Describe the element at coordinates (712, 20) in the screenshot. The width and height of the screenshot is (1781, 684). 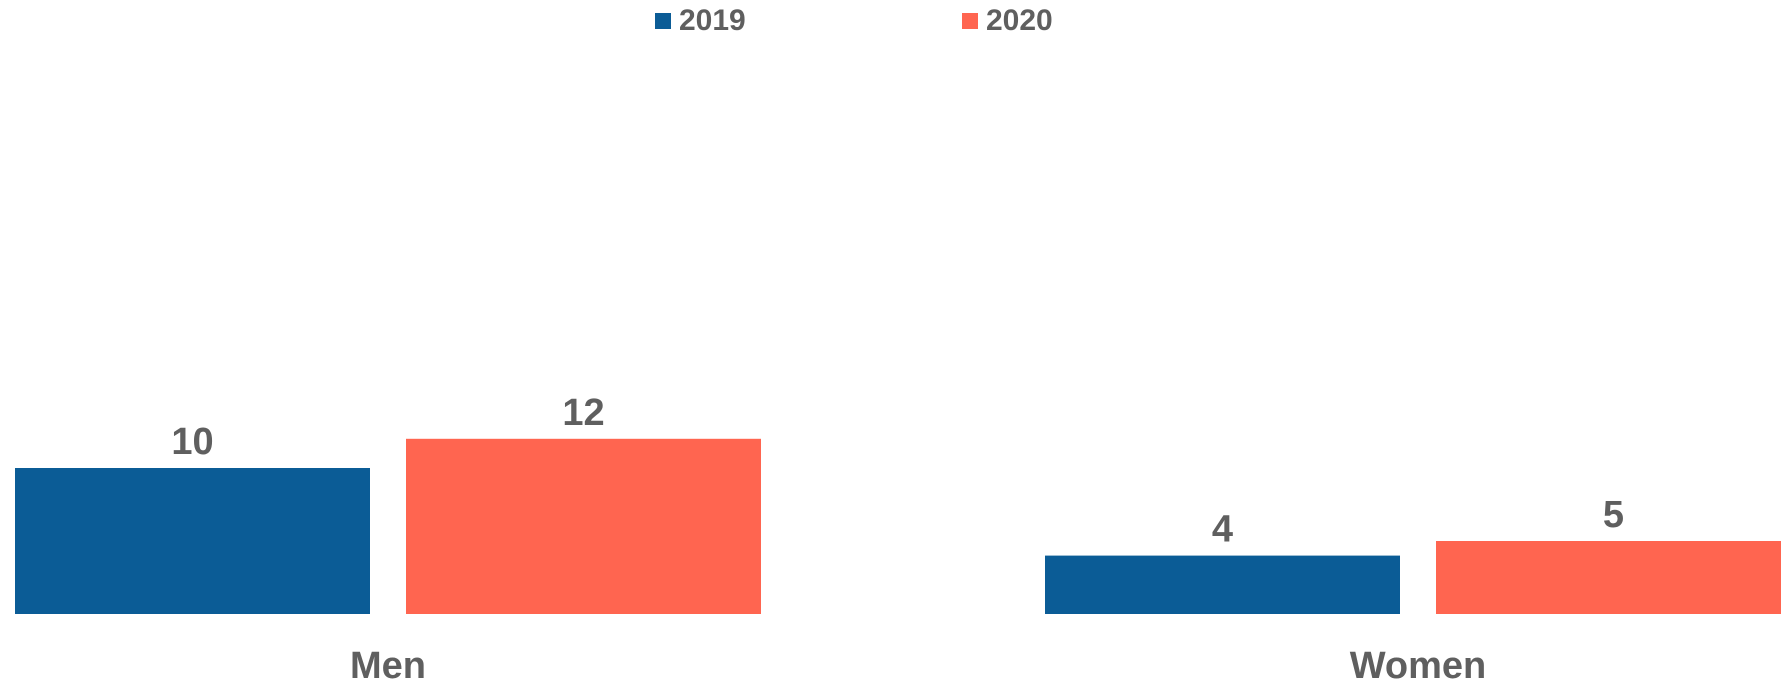
I see `legend-label-2019: 2019` at that location.